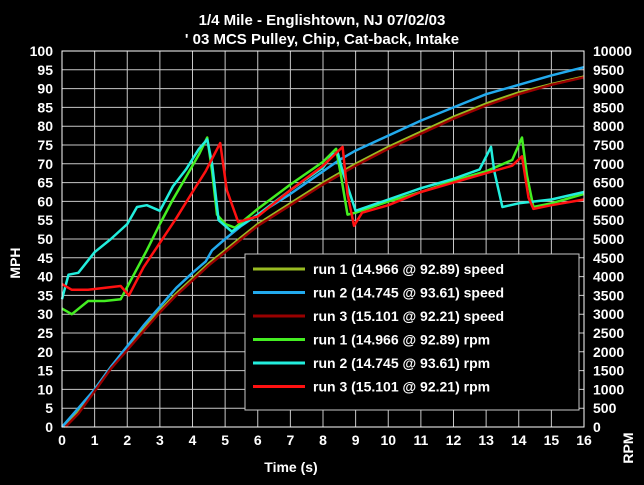  What do you see at coordinates (15, 262) in the screenshot?
I see `y-axis-label: MPH` at bounding box center [15, 262].